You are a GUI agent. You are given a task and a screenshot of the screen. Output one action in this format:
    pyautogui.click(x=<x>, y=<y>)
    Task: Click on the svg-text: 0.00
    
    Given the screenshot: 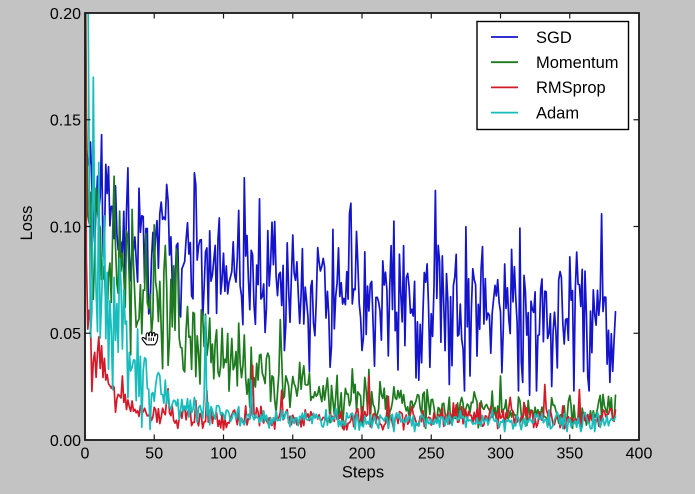 What is the action you would take?
    pyautogui.click(x=65, y=441)
    